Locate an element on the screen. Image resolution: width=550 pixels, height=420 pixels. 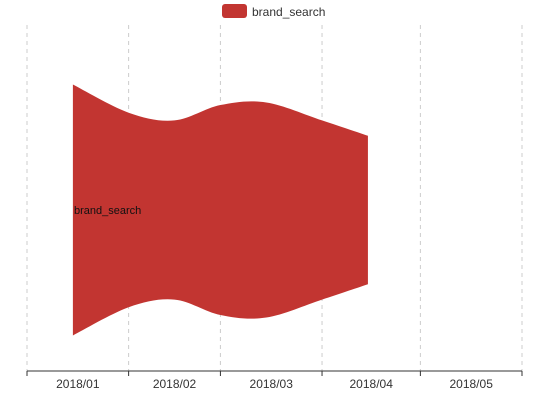
series-label-brand-search: brand_search is located at coordinates (107, 211).